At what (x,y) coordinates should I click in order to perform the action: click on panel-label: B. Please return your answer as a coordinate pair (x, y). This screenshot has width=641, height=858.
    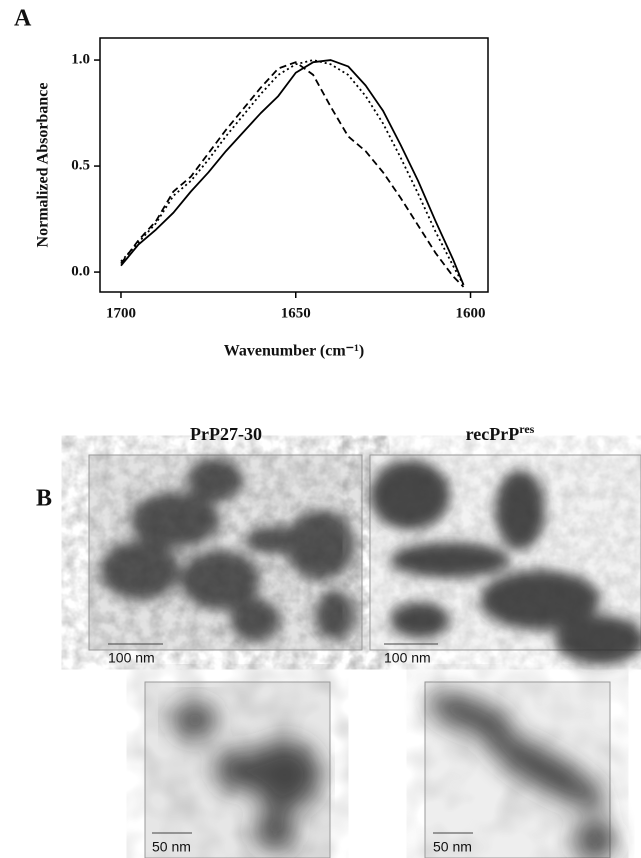
    Looking at the image, I should click on (44, 499).